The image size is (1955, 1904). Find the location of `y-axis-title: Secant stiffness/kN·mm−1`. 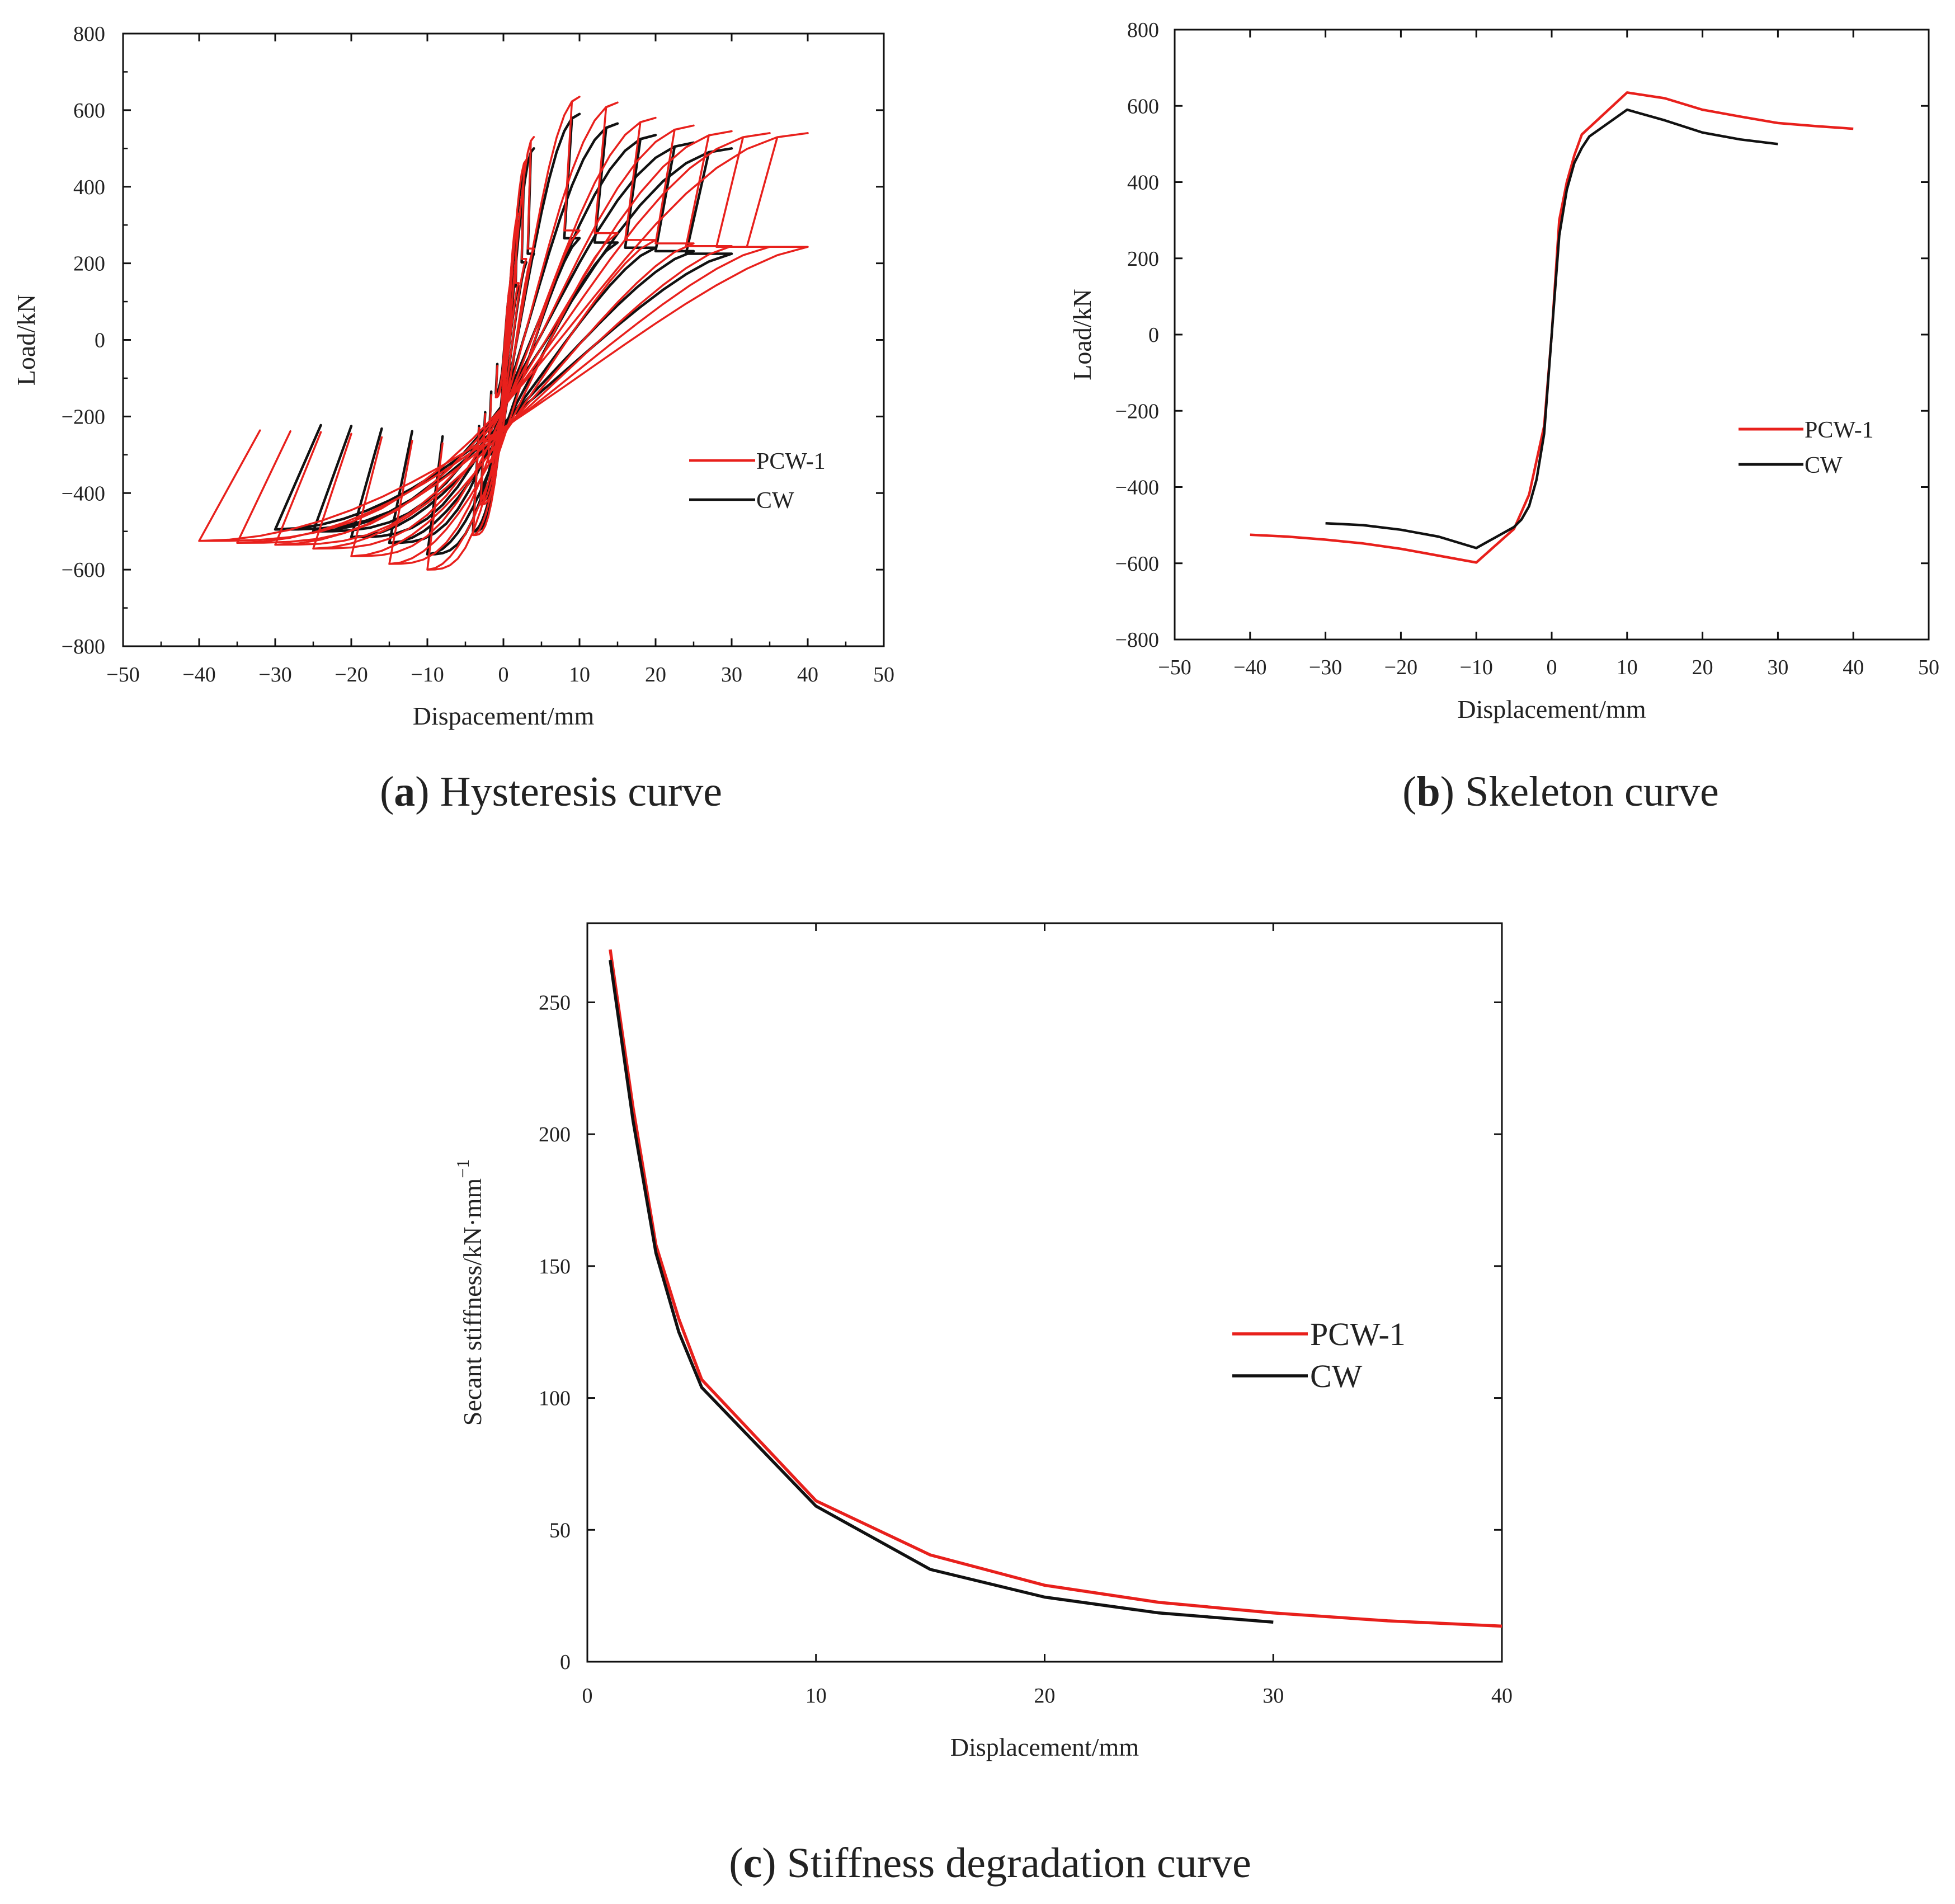

y-axis-title: Secant stiffness/kN·mm−1 is located at coordinates (470, 1293).